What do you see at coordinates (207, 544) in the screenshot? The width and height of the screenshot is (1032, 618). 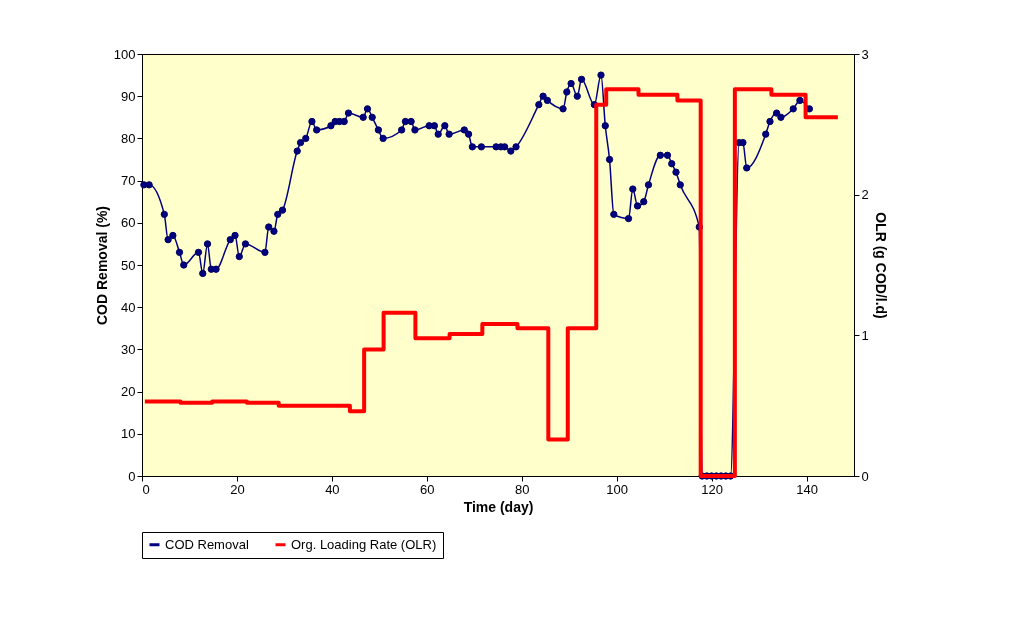 I see `legend-label: COD Removal` at bounding box center [207, 544].